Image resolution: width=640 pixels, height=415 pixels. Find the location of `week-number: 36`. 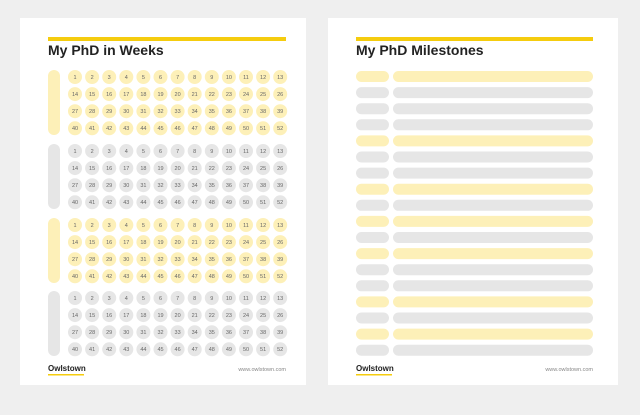

week-number: 36 is located at coordinates (229, 260).